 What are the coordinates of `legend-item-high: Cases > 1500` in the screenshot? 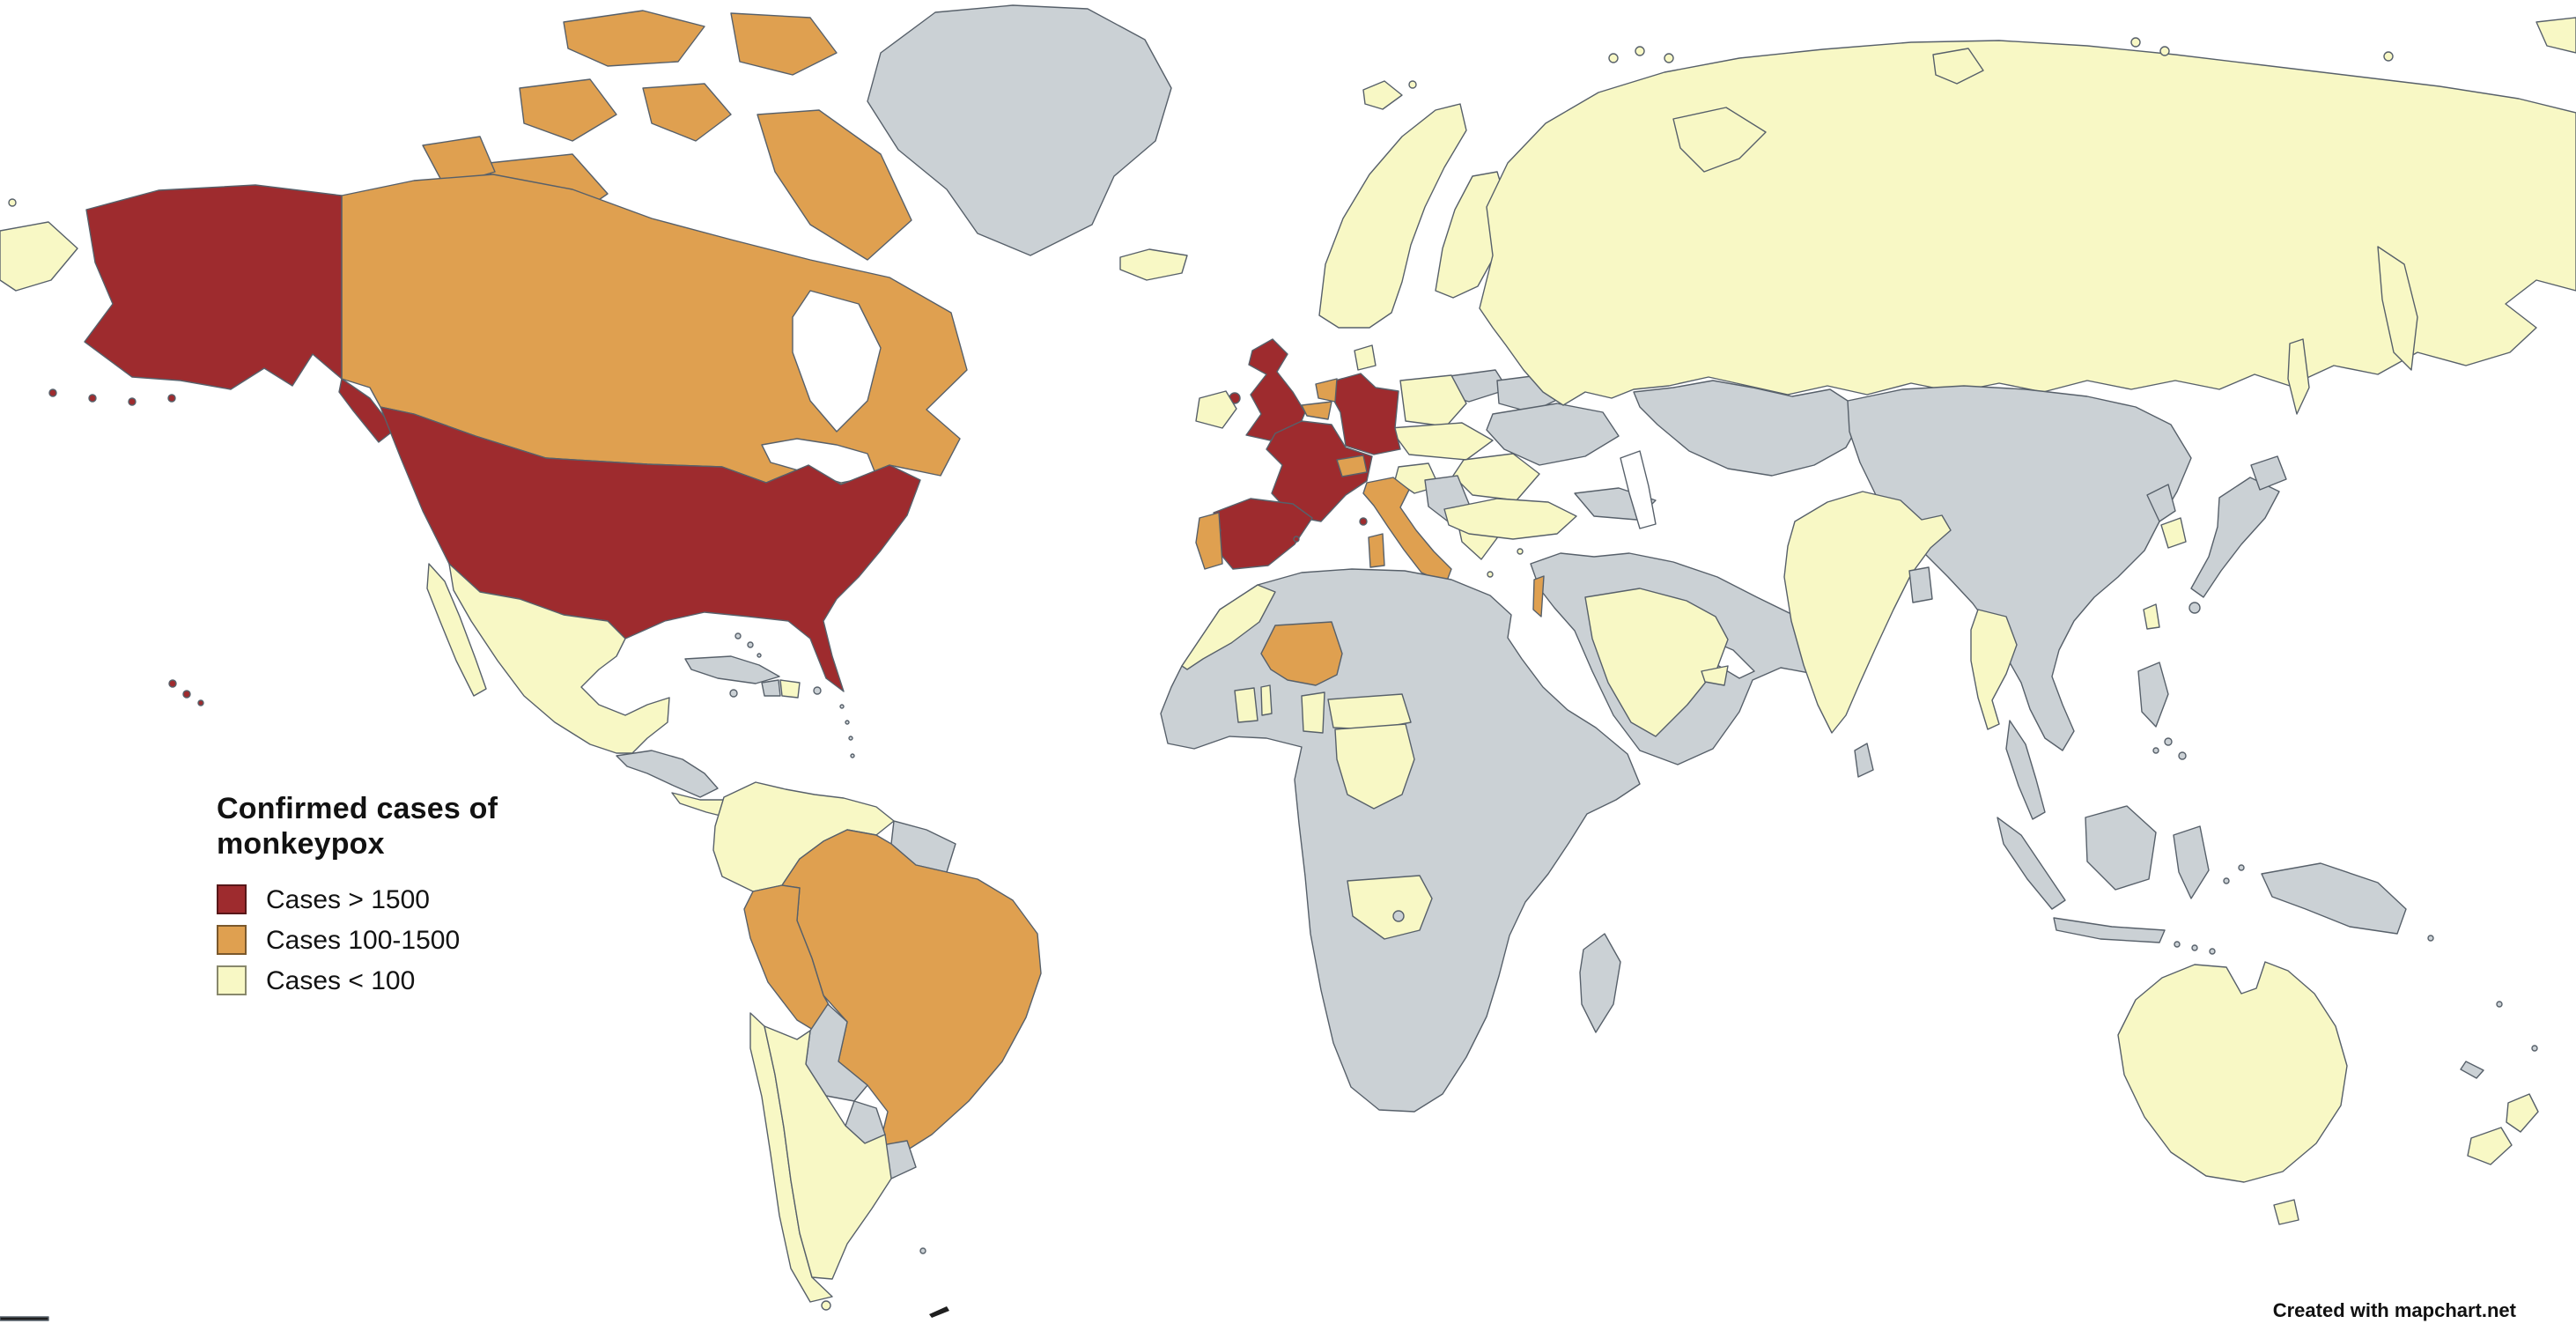 It's located at (402, 899).